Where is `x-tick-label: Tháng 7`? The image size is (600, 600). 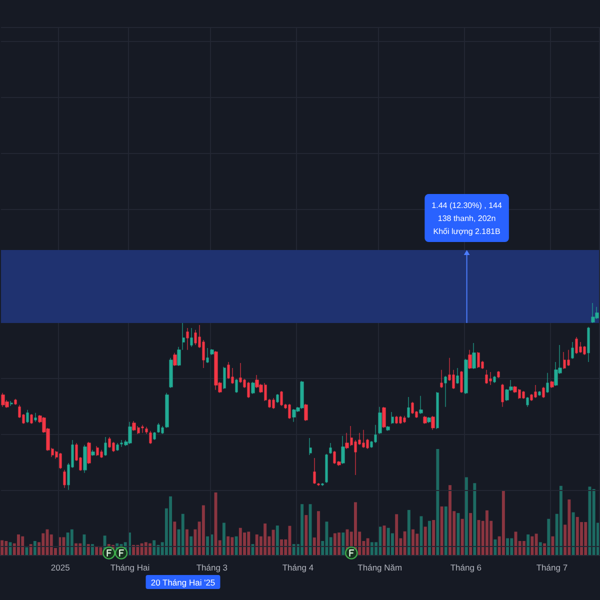
x-tick-label: Tháng 7 is located at coordinates (552, 567).